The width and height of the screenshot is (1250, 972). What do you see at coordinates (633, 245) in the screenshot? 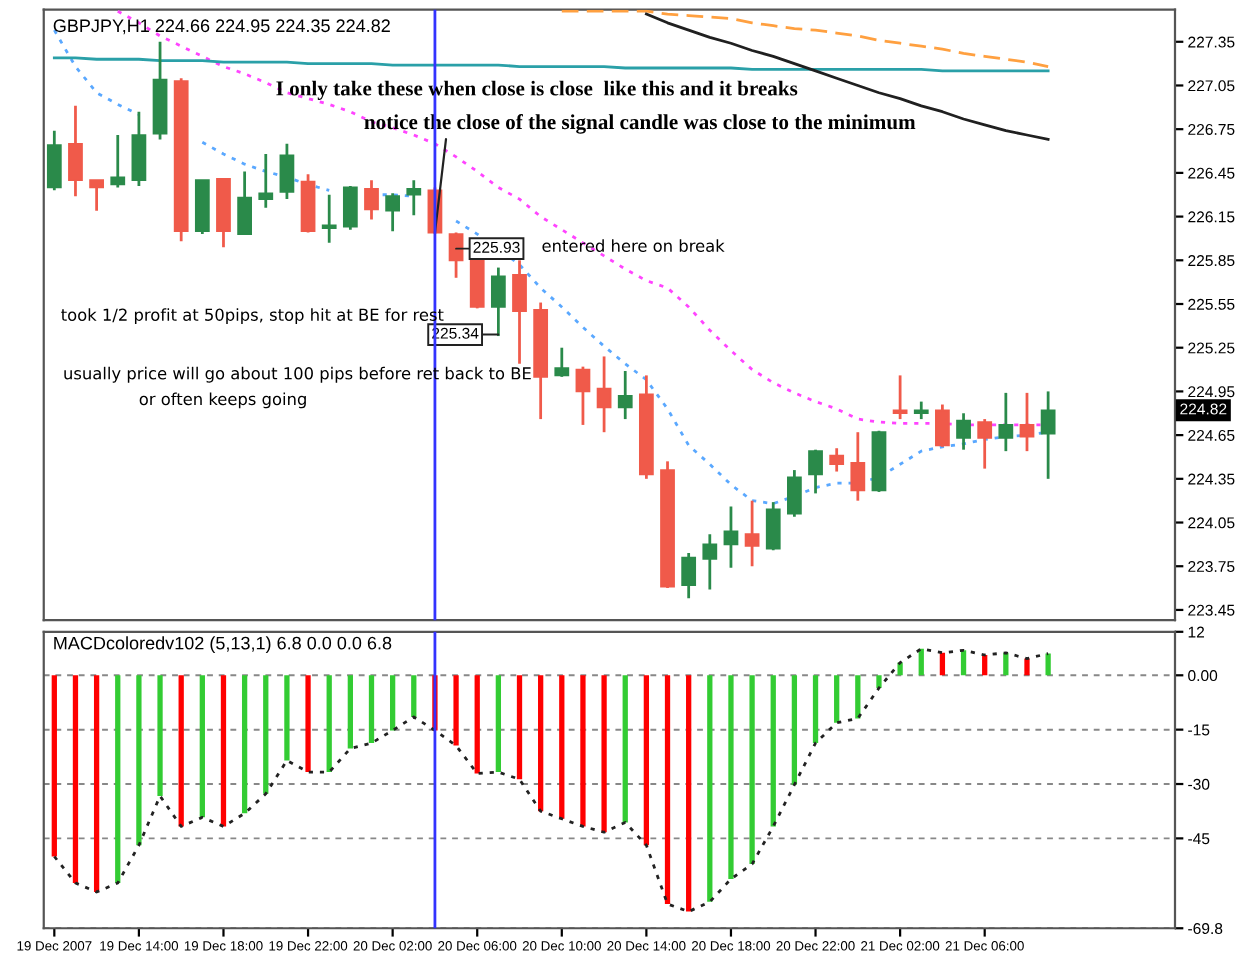
I see `annotation: entered here on break` at bounding box center [633, 245].